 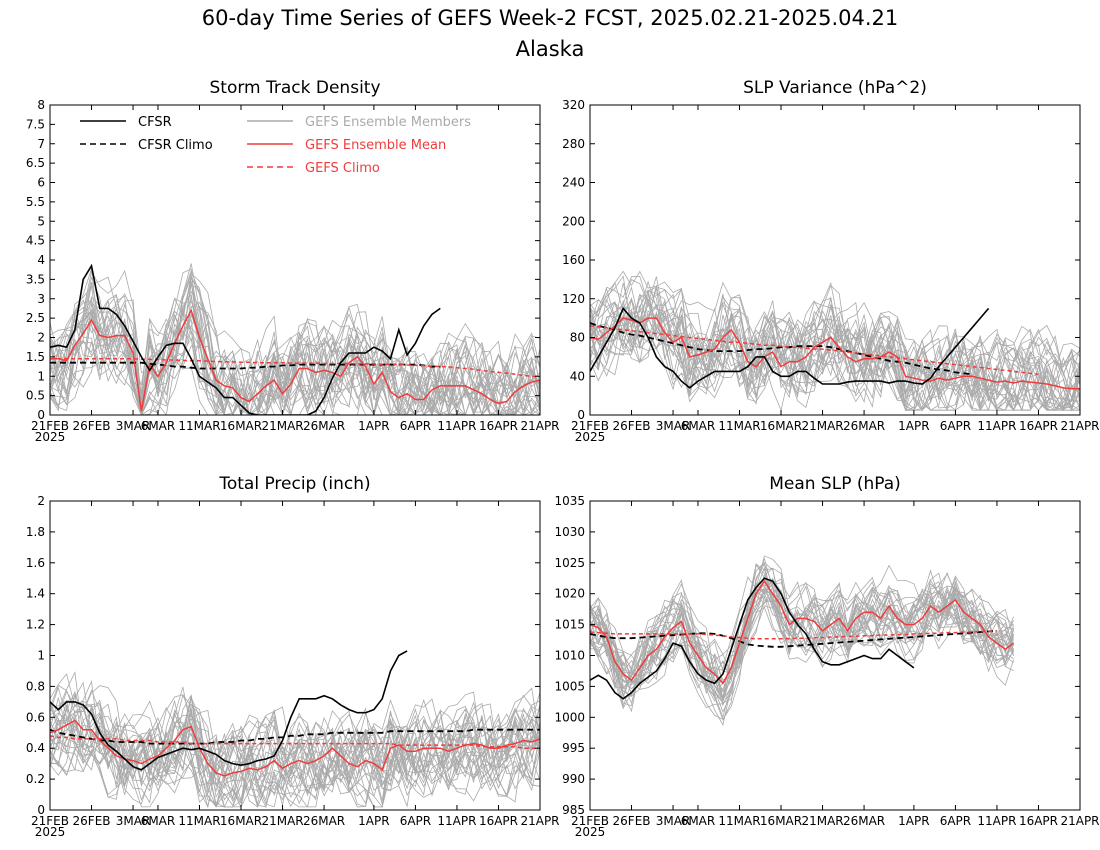 What do you see at coordinates (835, 88) in the screenshot?
I see `panel-title: SLP Variance (hPa^2)` at bounding box center [835, 88].